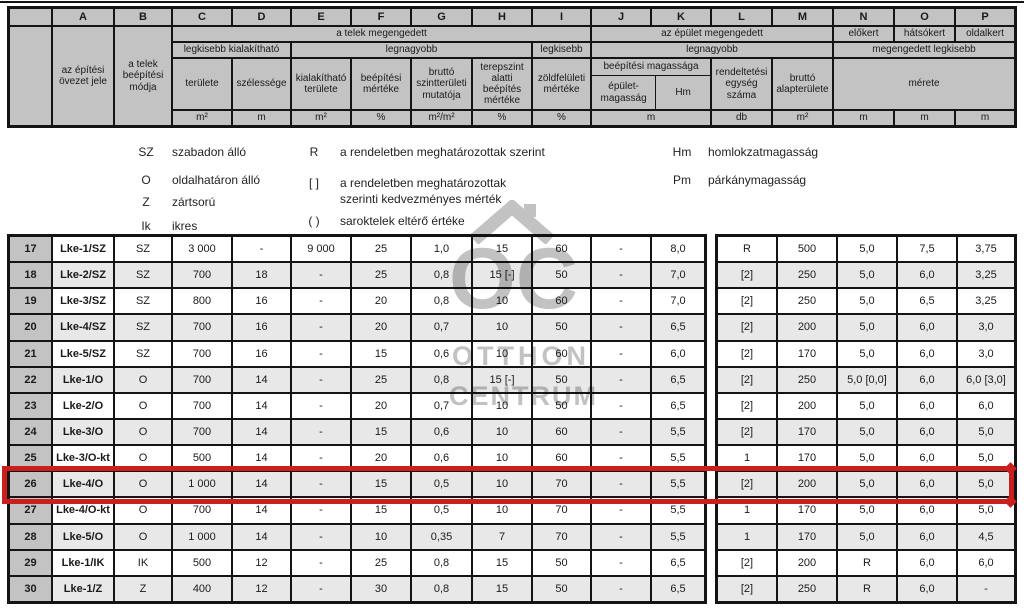  Describe the element at coordinates (194, 202) in the screenshot. I see `legend-label: zártsorú` at that location.